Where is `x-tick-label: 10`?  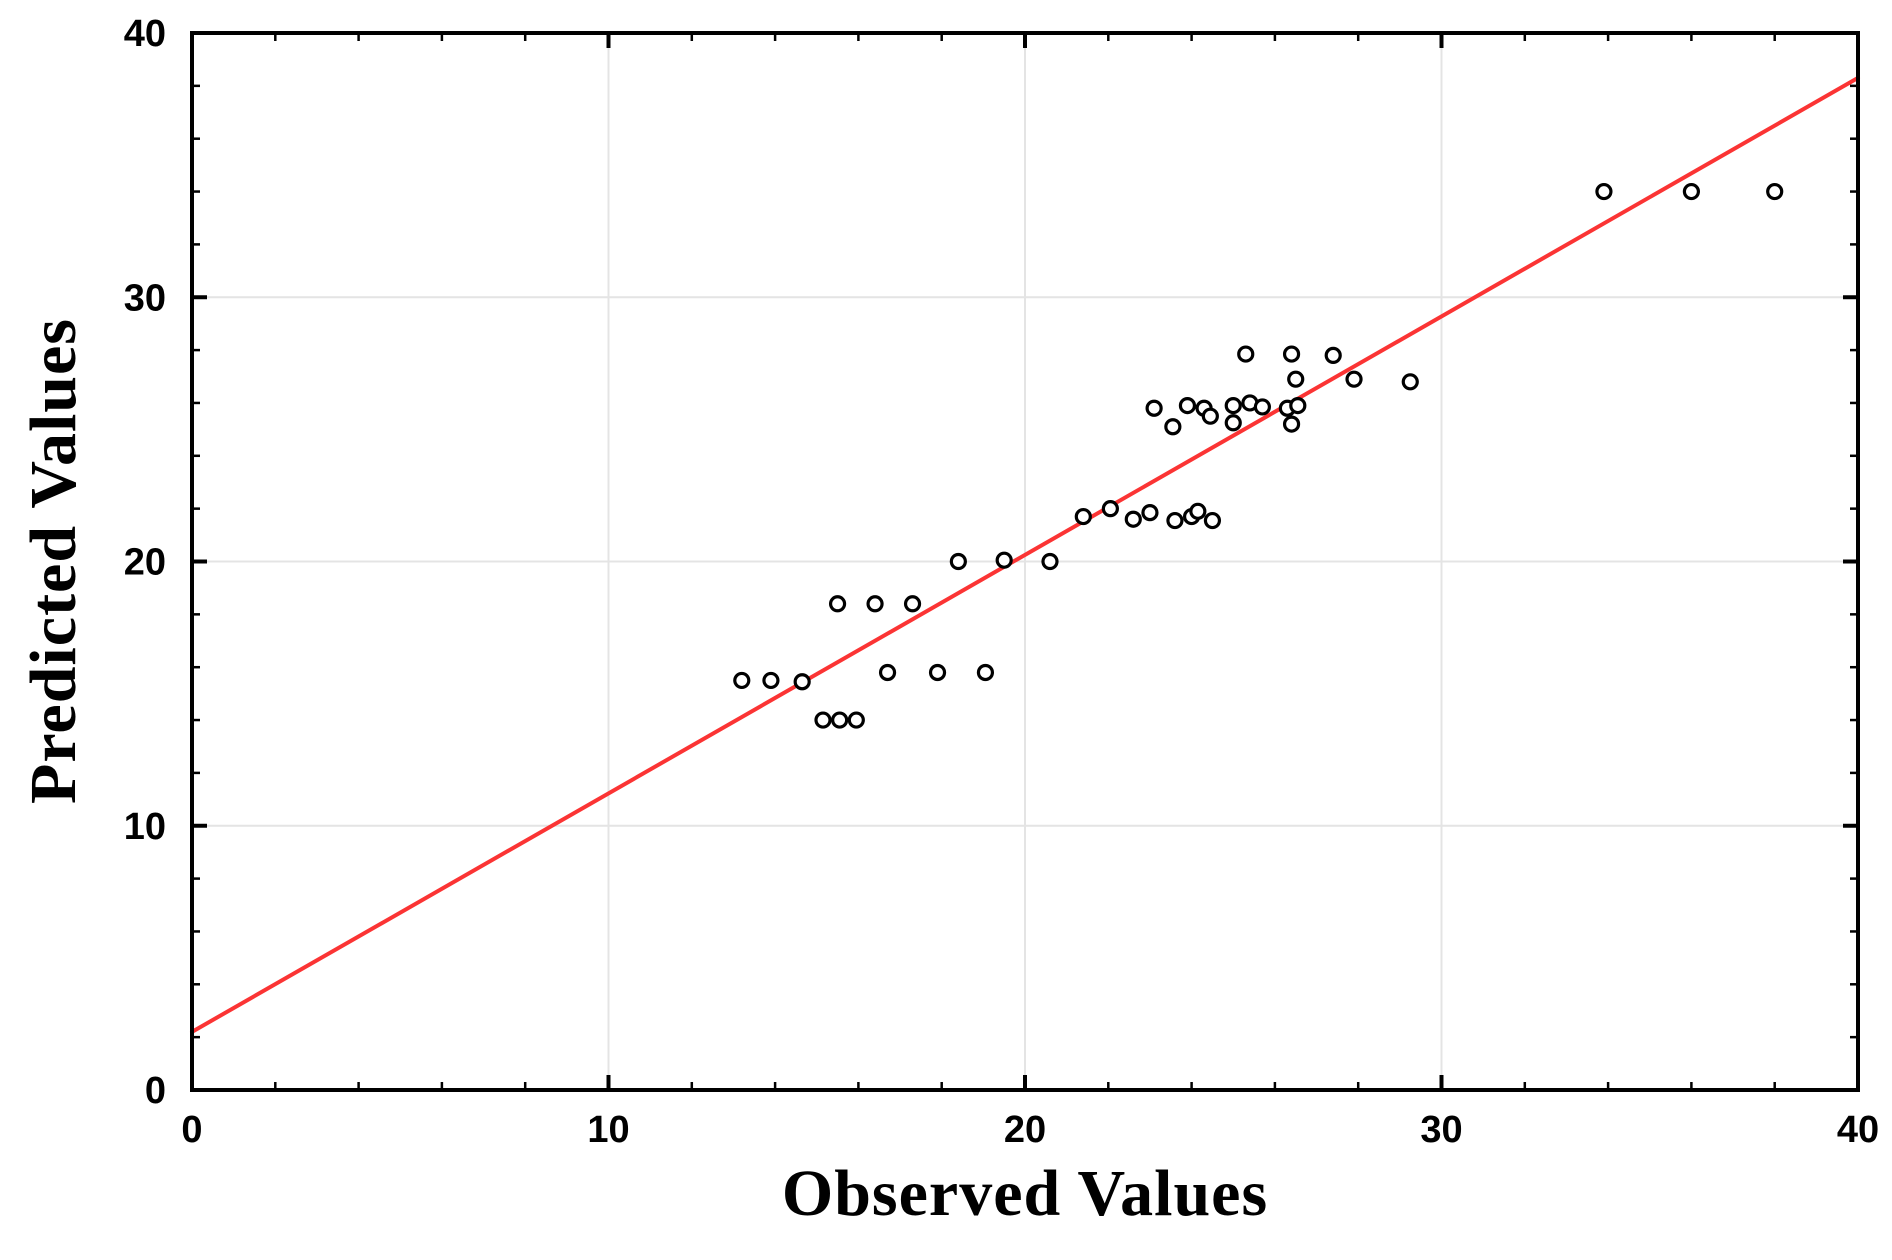
x-tick-label: 10 is located at coordinates (608, 1130).